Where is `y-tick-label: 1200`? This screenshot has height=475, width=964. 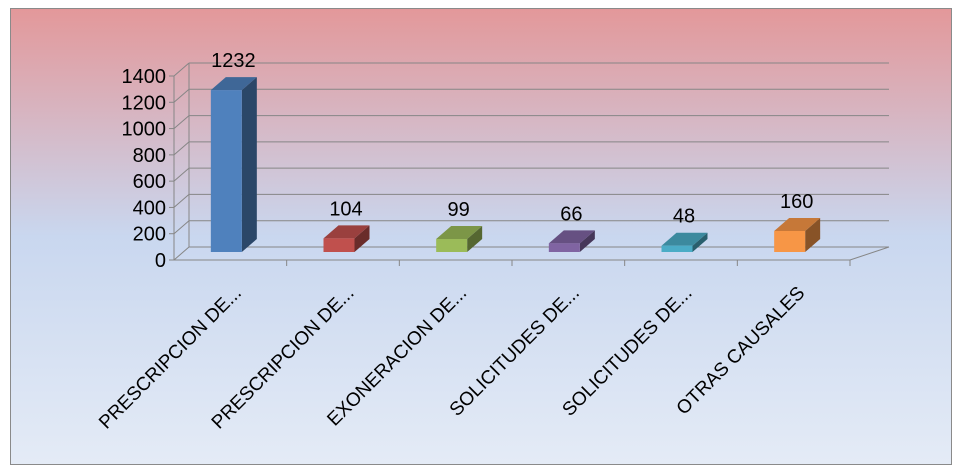
y-tick-label: 1200 is located at coordinates (144, 103).